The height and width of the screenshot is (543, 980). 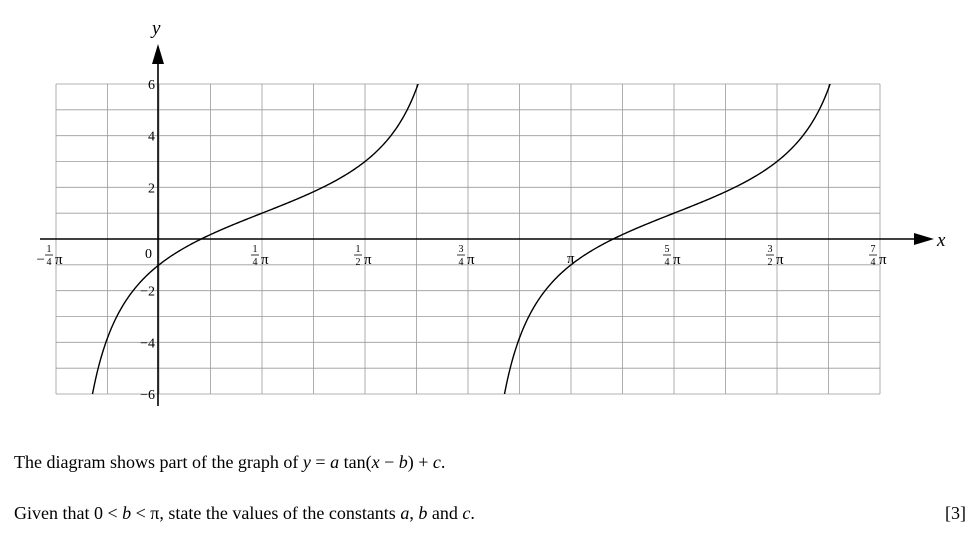 I want to click on x-tick-label: π, so click(x=571, y=259).